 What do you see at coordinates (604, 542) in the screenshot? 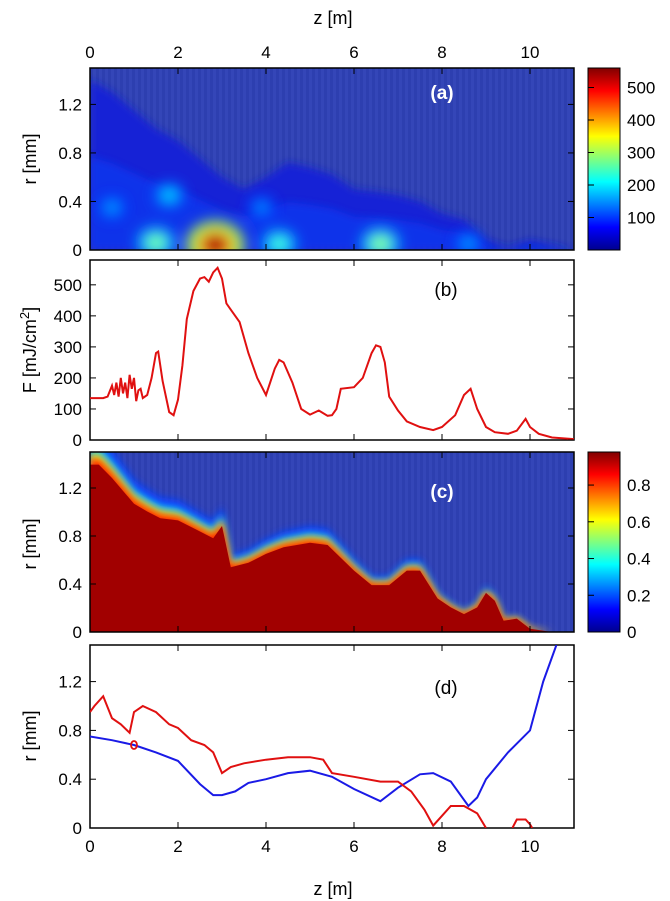
I see `panel-c-colorbar` at bounding box center [604, 542].